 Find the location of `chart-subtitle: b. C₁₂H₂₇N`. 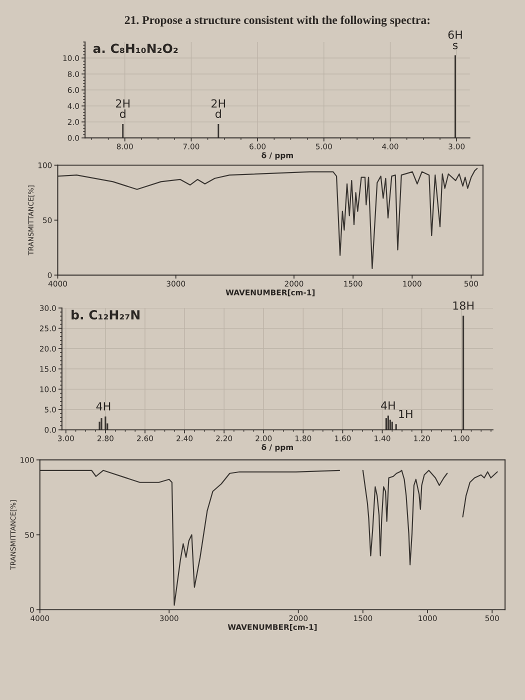

chart-subtitle: b. C₁₂H₂₇N is located at coordinates (106, 315).